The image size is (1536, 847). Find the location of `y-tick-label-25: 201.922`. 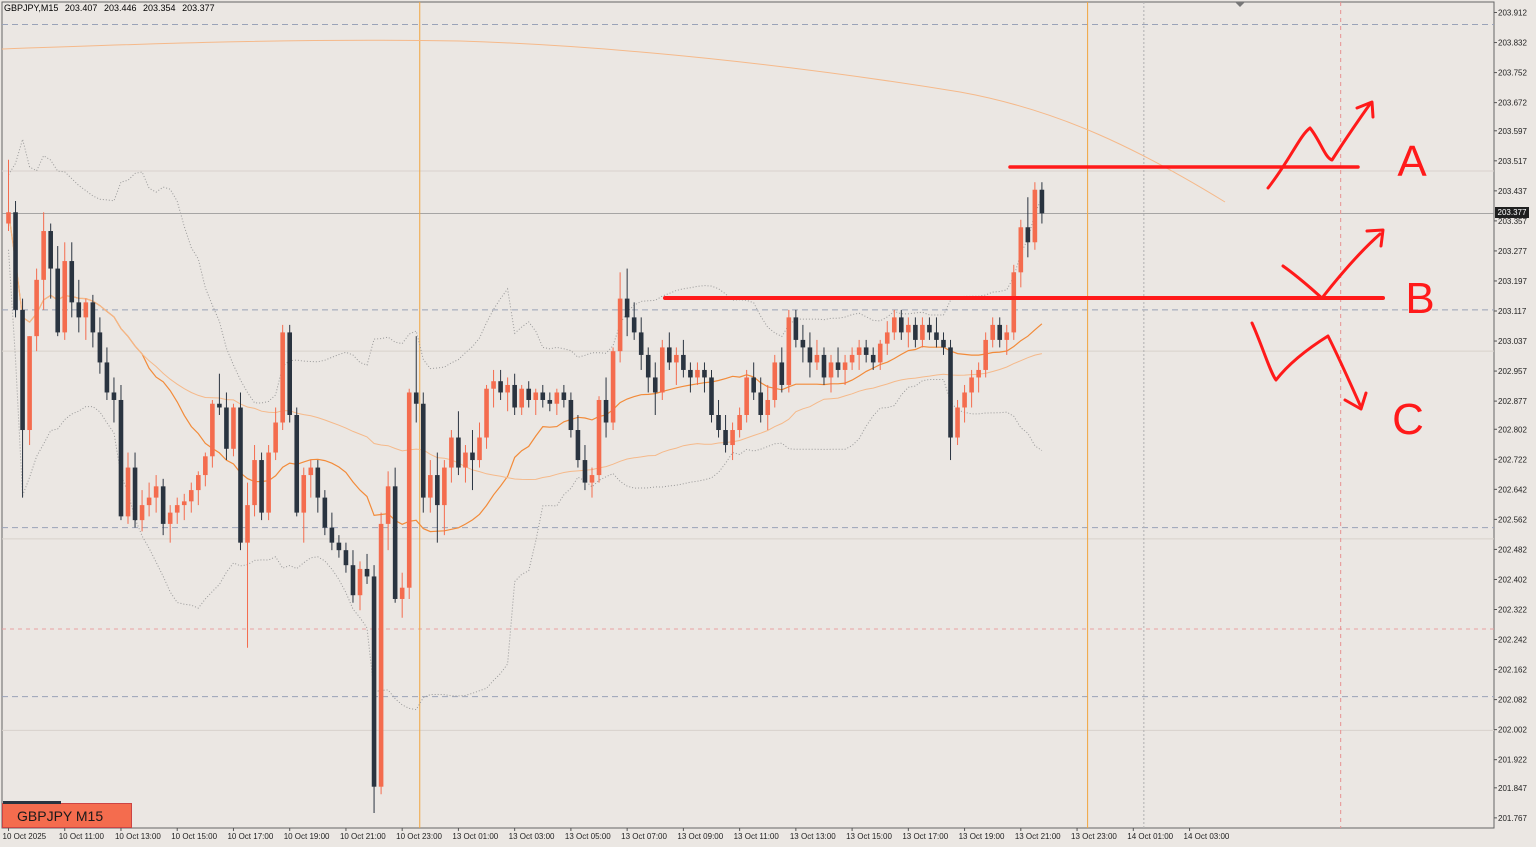

y-tick-label-25: 201.922 is located at coordinates (1512, 760).